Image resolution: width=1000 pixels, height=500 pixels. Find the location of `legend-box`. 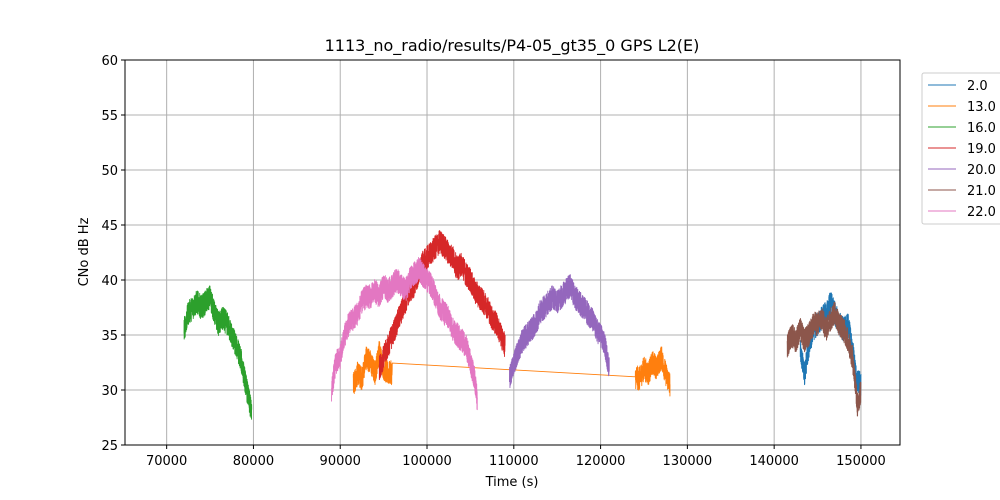

legend-box is located at coordinates (960, 148).